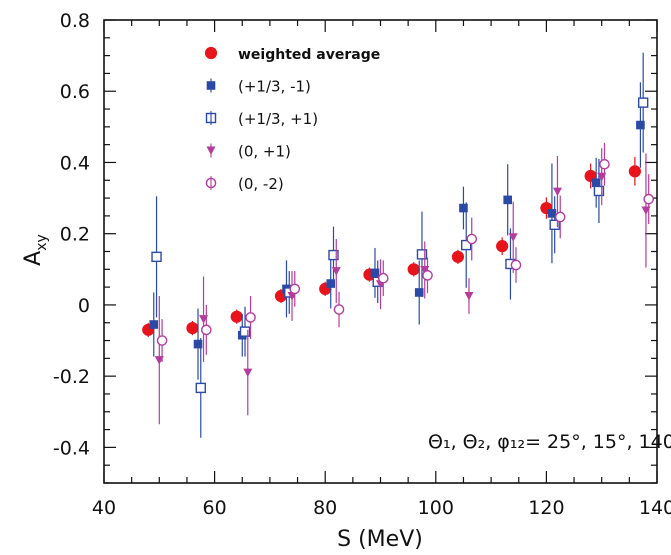 Image resolution: width=671 pixels, height=555 pixels. Describe the element at coordinates (215, 508) in the screenshot. I see `x-tick-label: 60` at that location.